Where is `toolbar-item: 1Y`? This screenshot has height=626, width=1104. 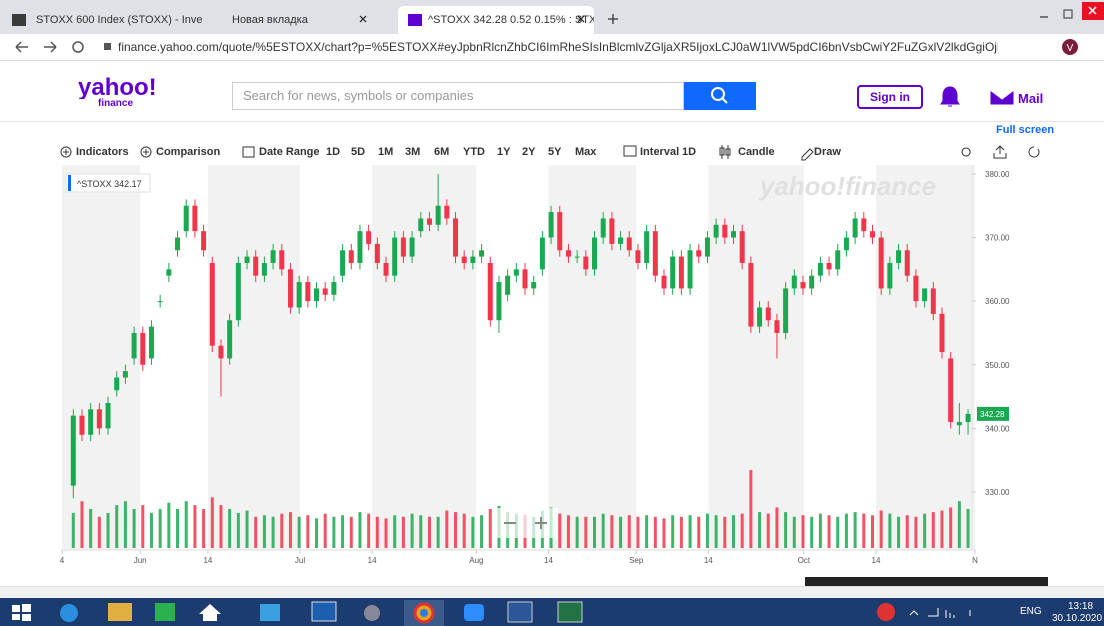
toolbar-item: 1Y is located at coordinates (504, 152).